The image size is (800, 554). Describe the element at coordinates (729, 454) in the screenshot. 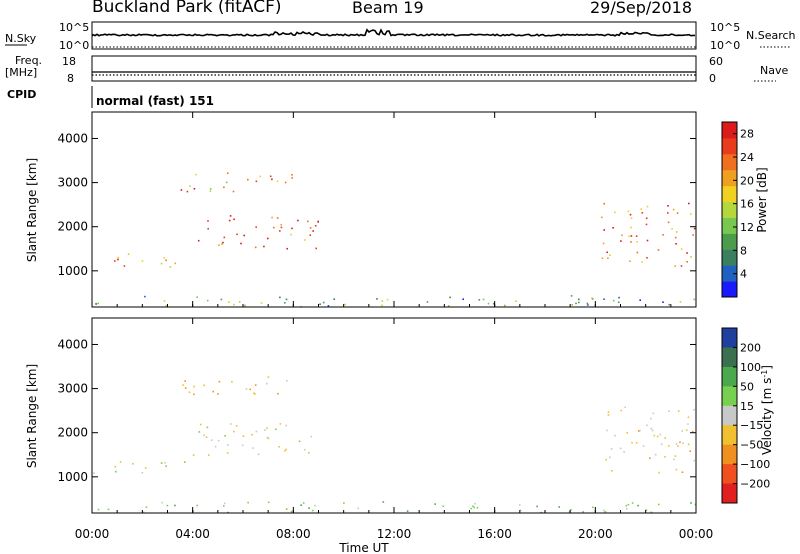

I see `velocity-colorbar-swatch` at that location.